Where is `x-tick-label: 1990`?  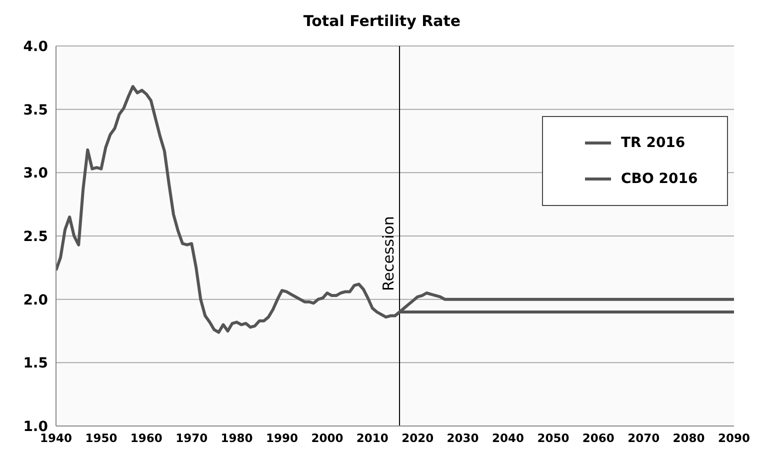
x-tick-label: 1990 is located at coordinates (282, 438).